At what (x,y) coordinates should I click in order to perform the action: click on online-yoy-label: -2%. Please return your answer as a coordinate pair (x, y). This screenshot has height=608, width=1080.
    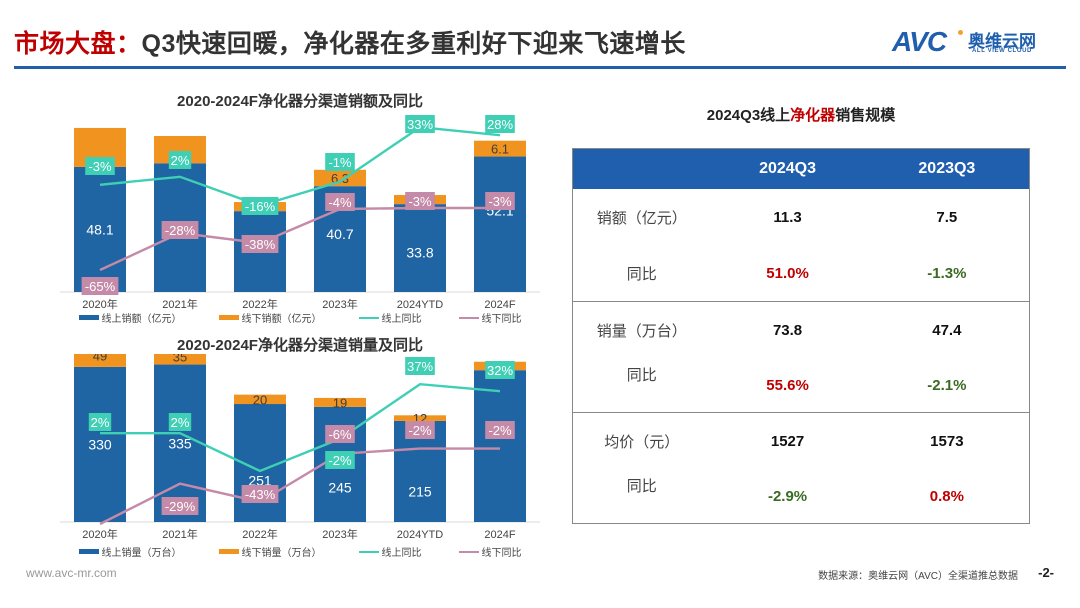
    Looking at the image, I should click on (340, 460).